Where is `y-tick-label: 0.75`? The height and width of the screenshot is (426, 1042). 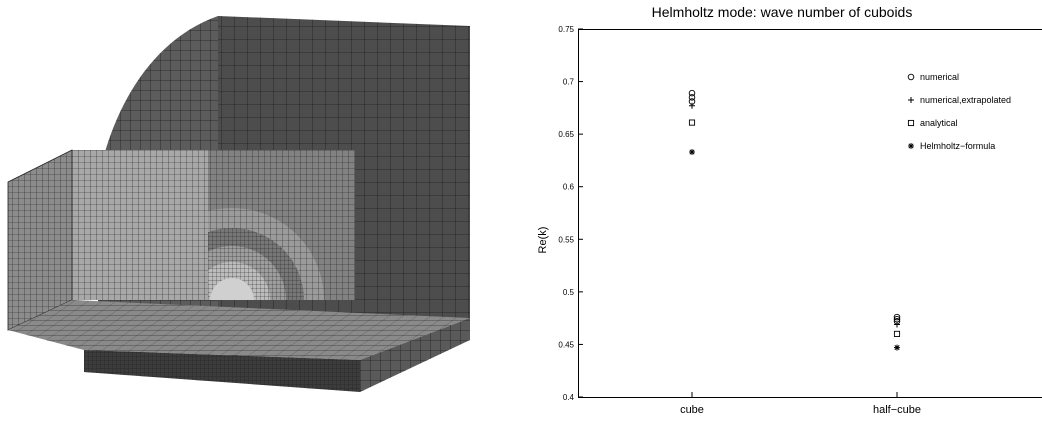
y-tick-label: 0.75 is located at coordinates (566, 29).